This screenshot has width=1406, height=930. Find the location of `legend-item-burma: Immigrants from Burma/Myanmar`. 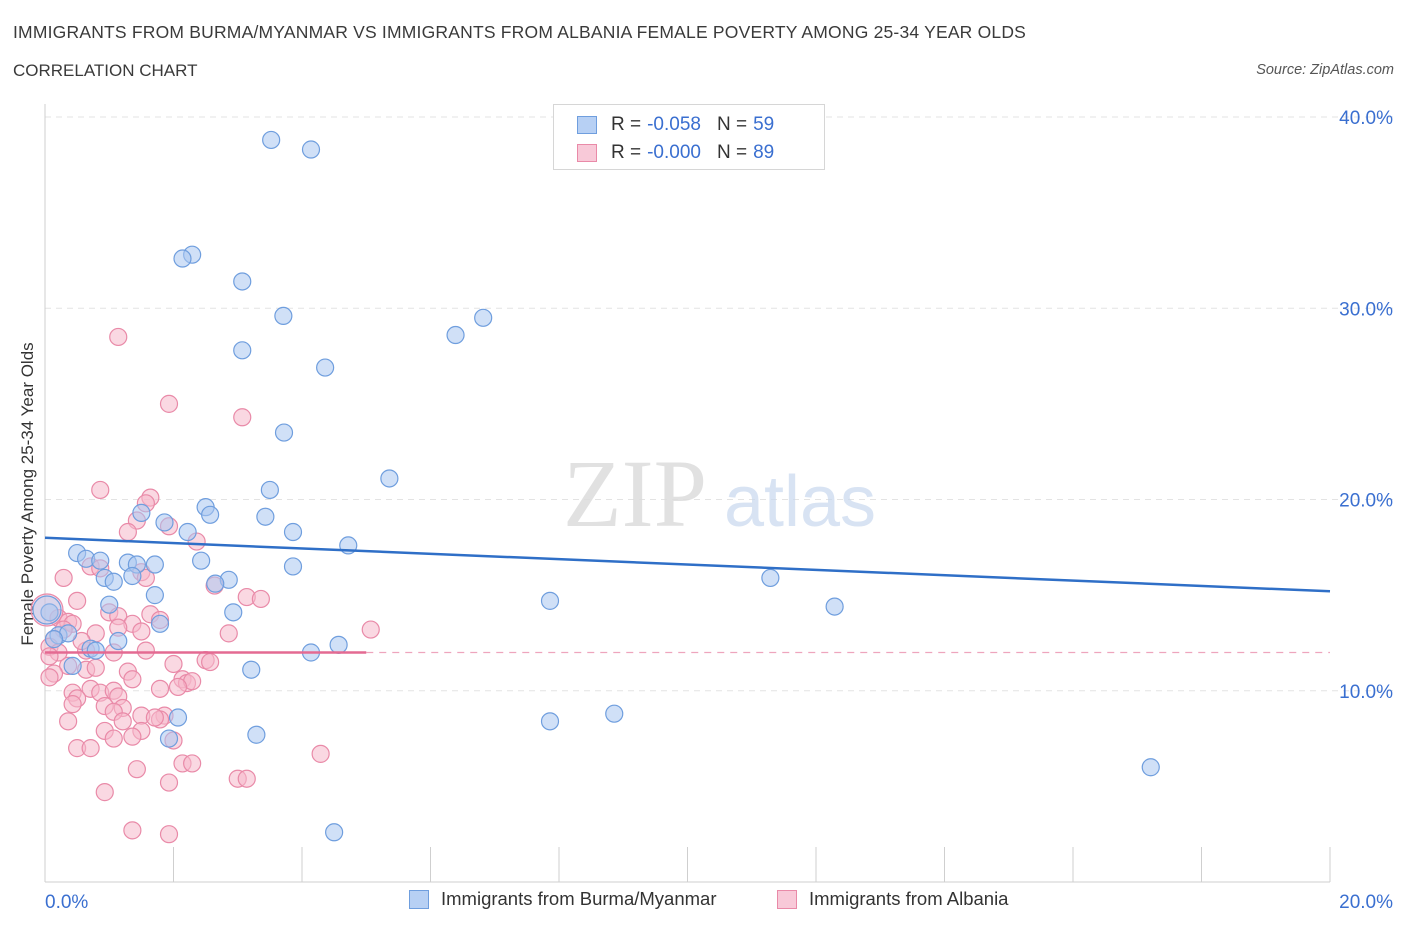

legend-item-burma: Immigrants from Burma/Myanmar is located at coordinates (563, 899).